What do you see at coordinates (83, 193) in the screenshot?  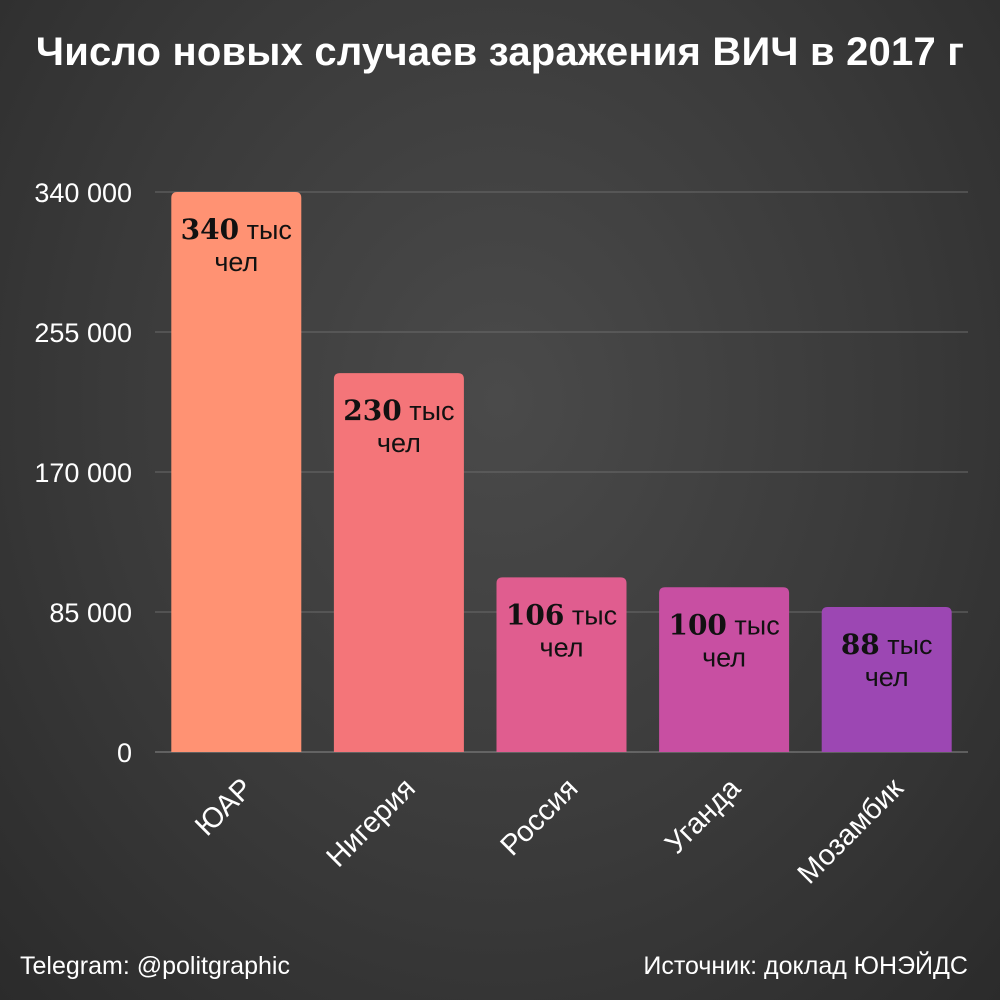 I see `y-tick-label: 340 000` at bounding box center [83, 193].